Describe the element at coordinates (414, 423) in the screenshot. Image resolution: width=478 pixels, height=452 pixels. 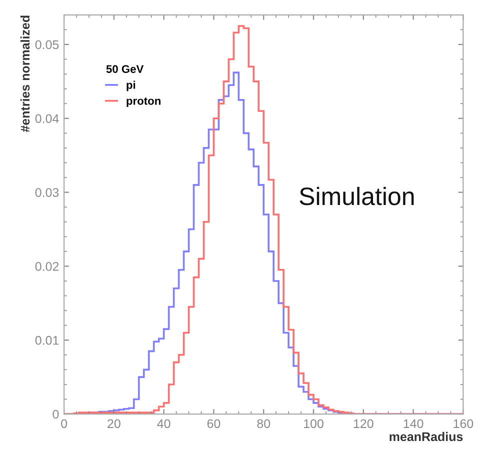
I see `x-tick-label: 140` at that location.